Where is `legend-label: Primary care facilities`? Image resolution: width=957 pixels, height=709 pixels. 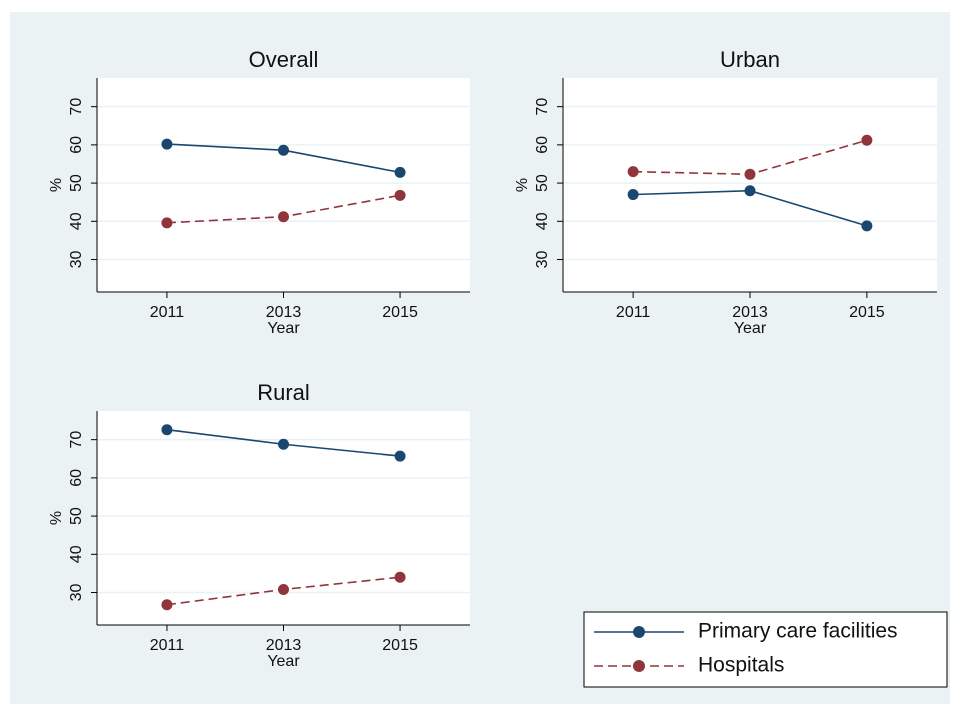 legend-label: Primary care facilities is located at coordinates (798, 631).